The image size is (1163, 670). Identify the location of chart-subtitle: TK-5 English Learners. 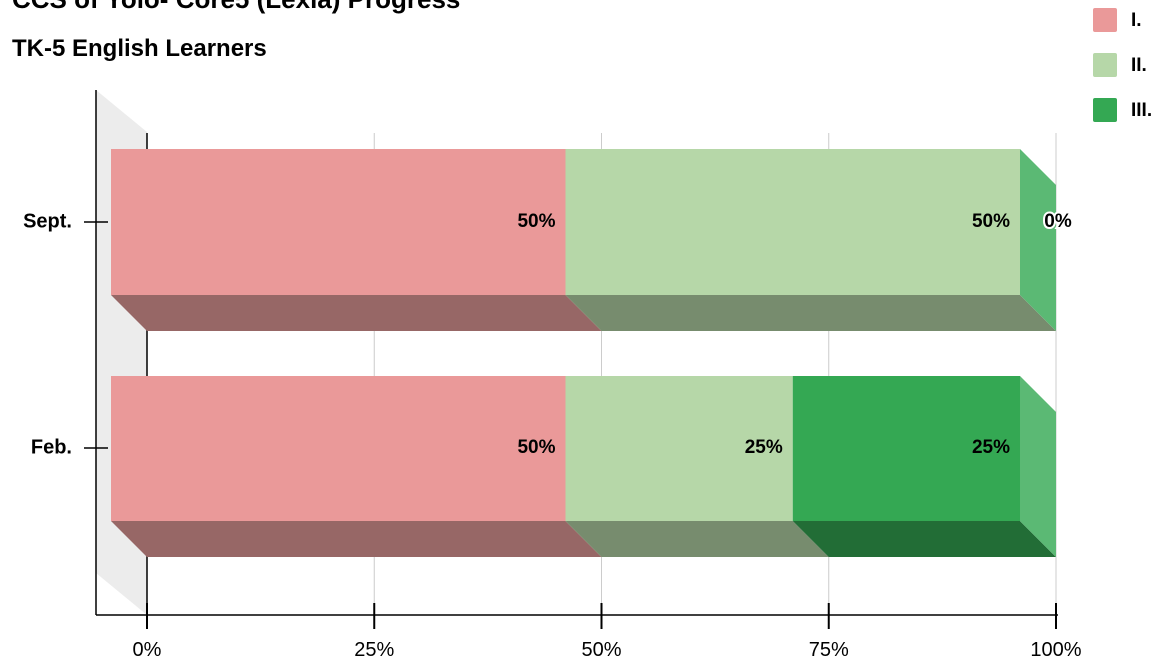
(139, 48).